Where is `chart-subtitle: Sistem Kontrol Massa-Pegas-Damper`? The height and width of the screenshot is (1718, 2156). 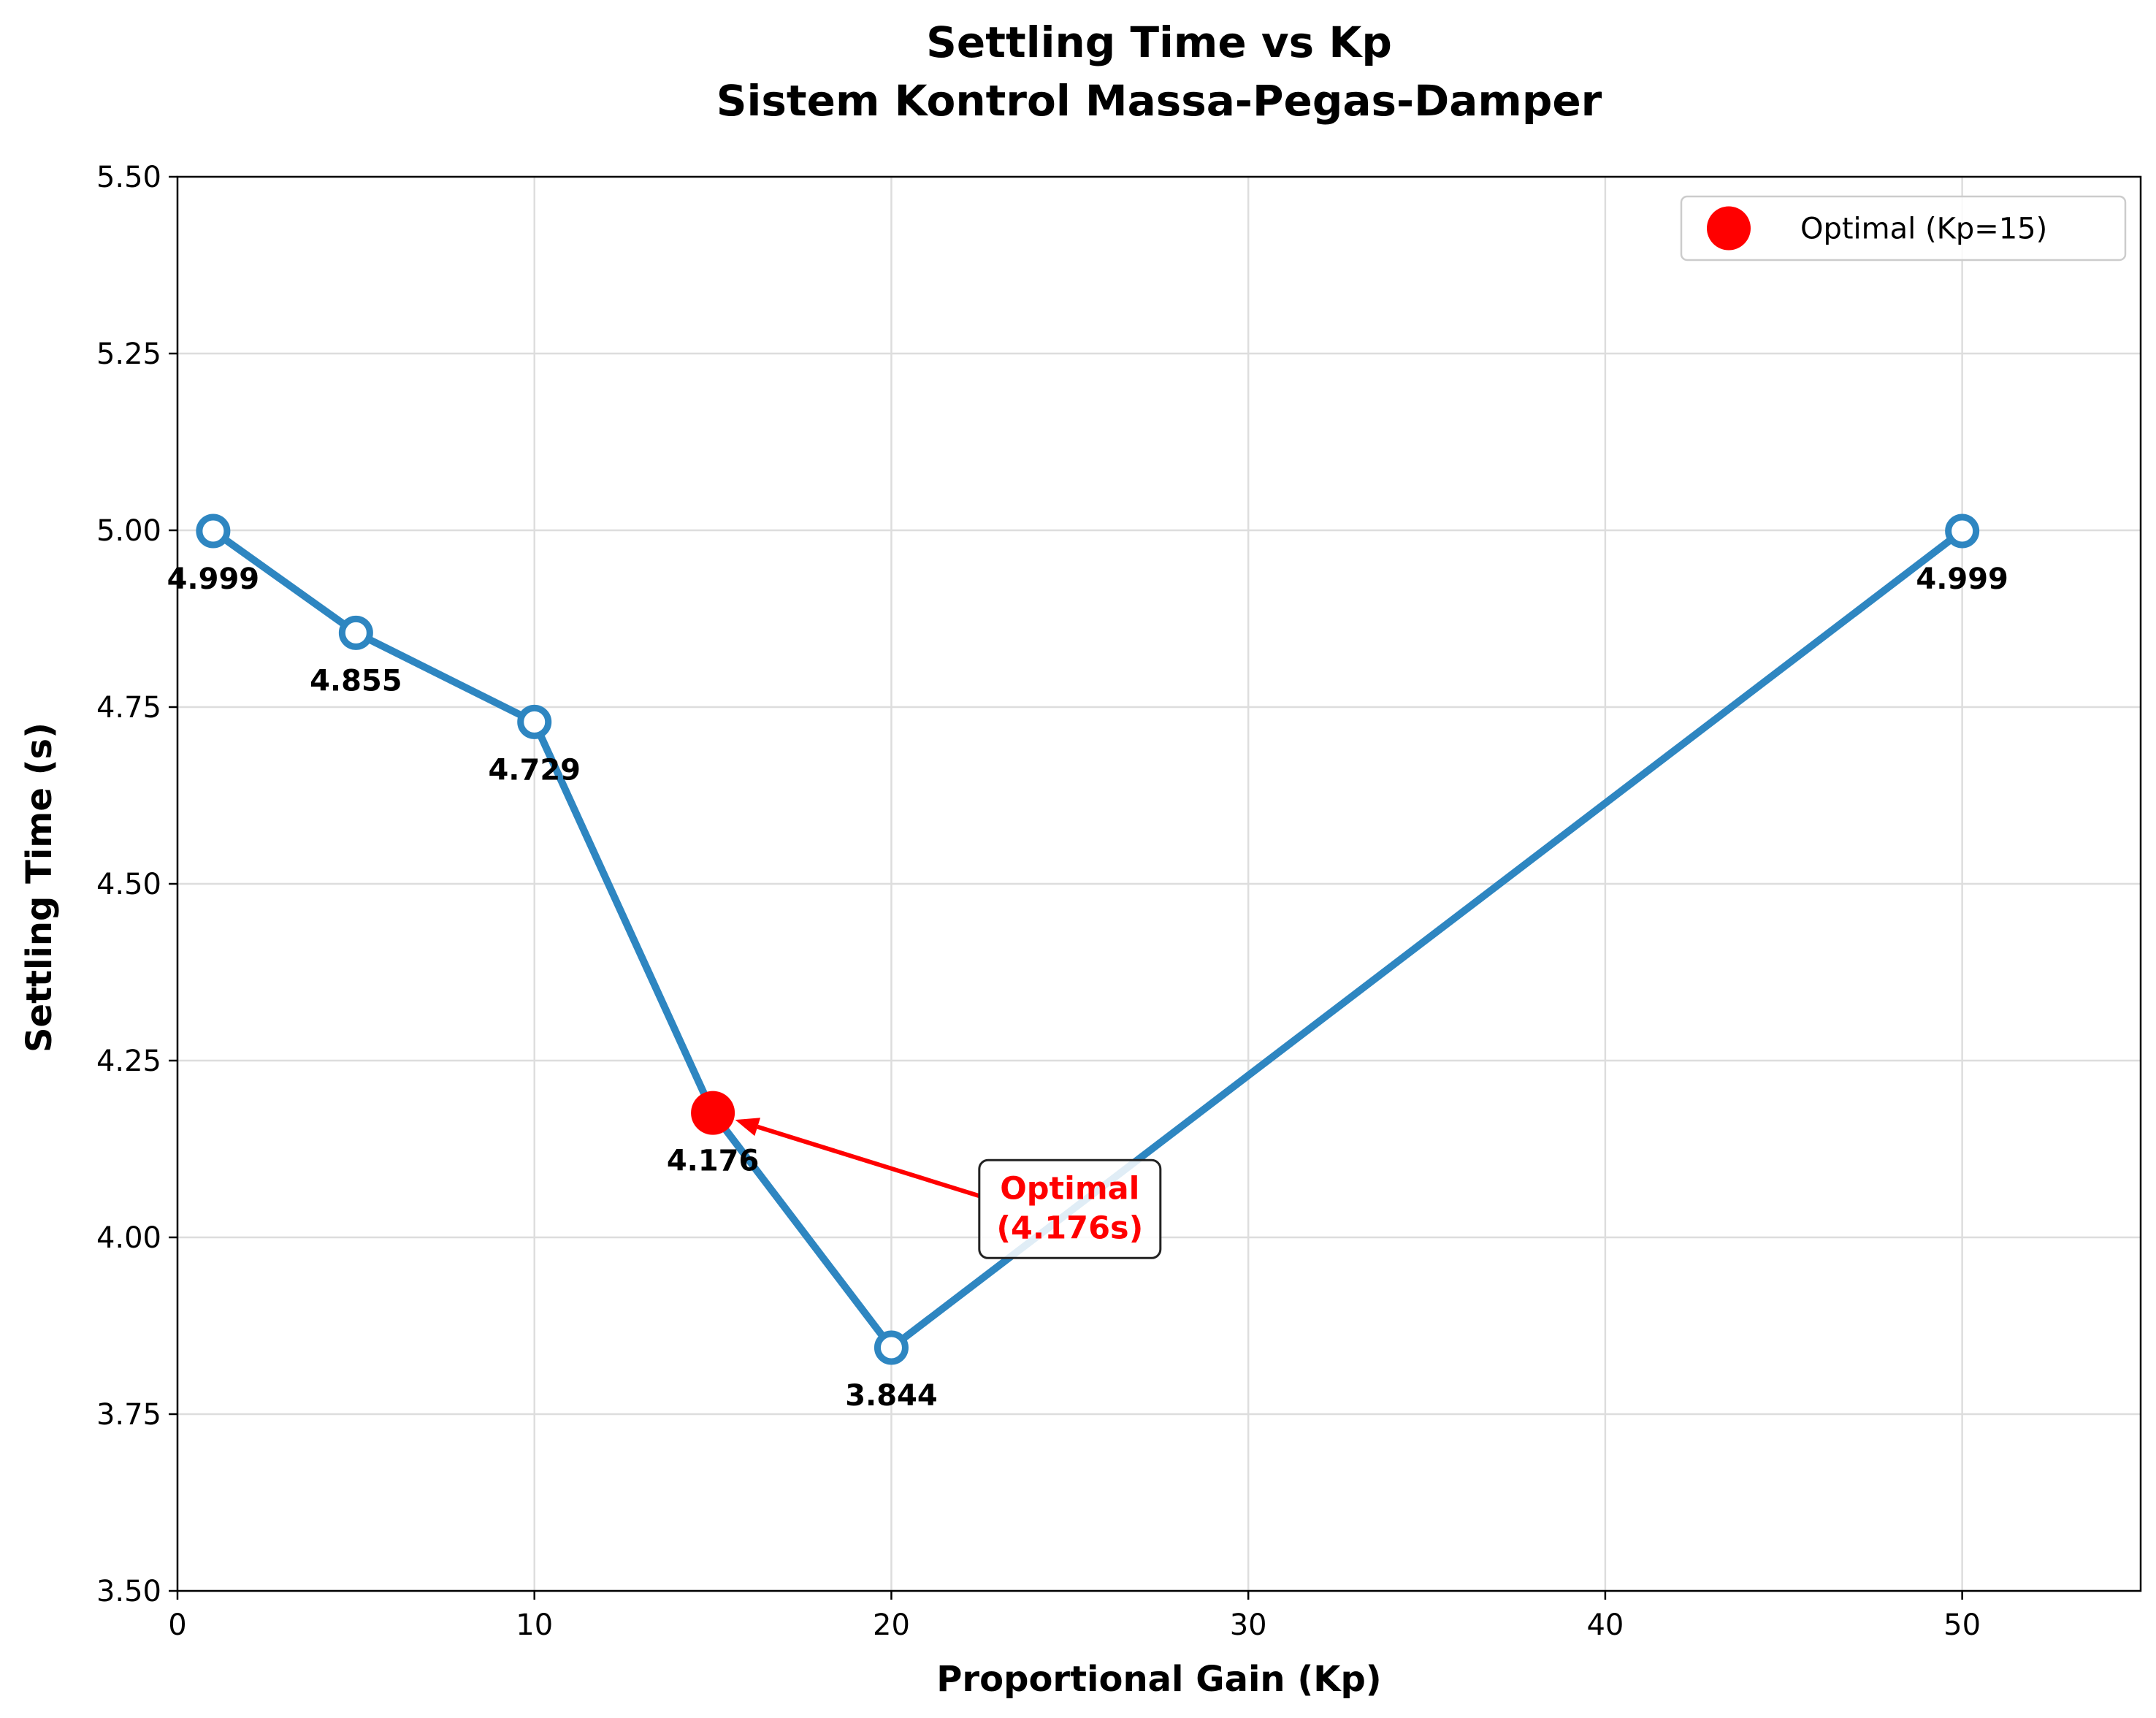 chart-subtitle: Sistem Kontrol Massa-Pegas-Damper is located at coordinates (1159, 101).